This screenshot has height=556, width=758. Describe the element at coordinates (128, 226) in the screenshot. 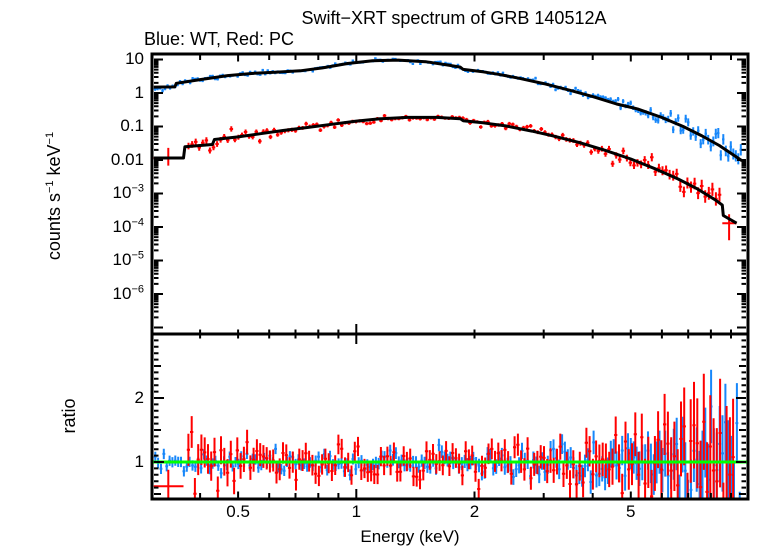

I see `y-tick-label-10e−4: 10⁻⁴` at that location.